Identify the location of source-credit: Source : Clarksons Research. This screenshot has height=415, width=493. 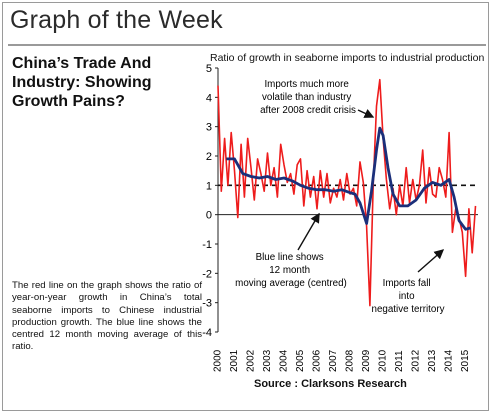
(330, 384).